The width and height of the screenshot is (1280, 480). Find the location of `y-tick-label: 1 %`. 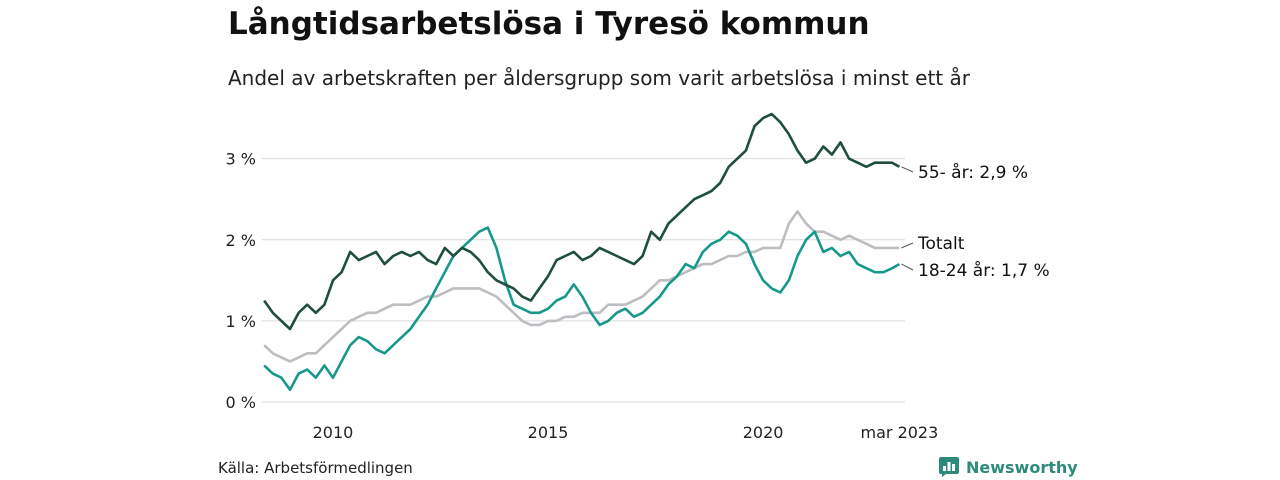

y-tick-label: 1 % is located at coordinates (241, 321).